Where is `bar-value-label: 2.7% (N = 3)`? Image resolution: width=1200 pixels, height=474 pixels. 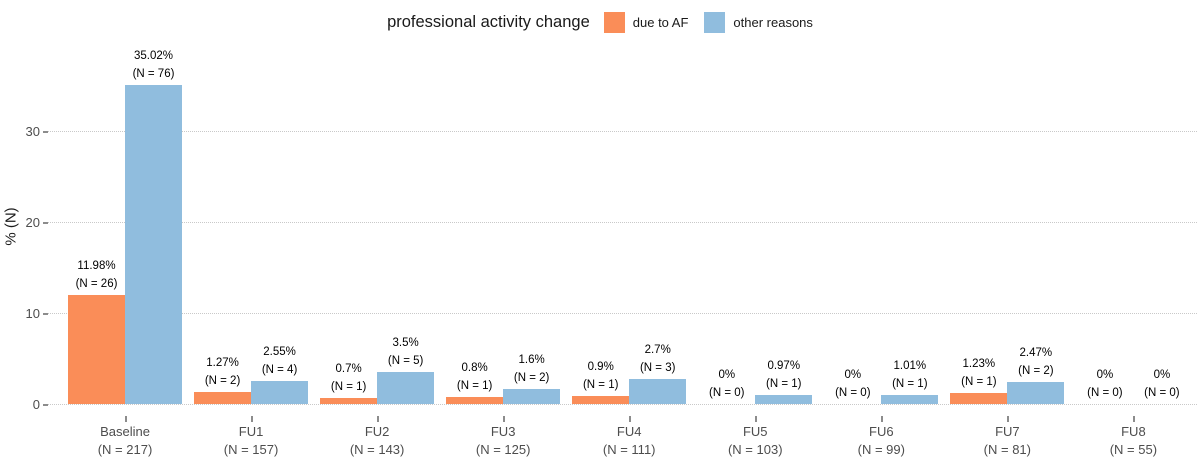
bar-value-label: 2.7% (N = 3) is located at coordinates (658, 359).